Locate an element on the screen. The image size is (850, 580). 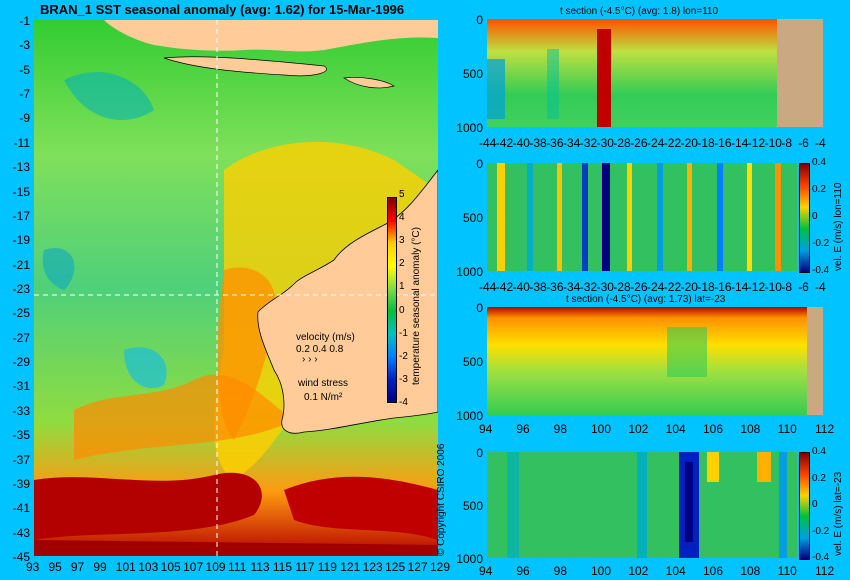
tick-label: -13 is located at coordinates (21, 167).